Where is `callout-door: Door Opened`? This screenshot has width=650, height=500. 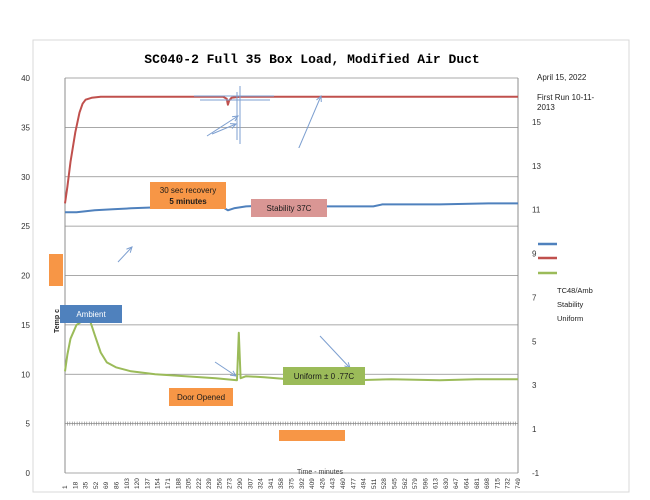 callout-door: Door Opened is located at coordinates (201, 397).